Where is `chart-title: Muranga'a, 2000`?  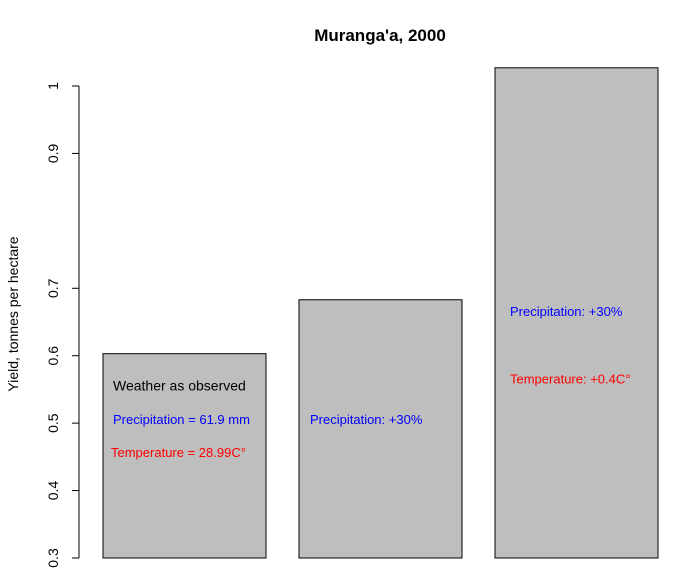 chart-title: Muranga'a, 2000 is located at coordinates (380, 35).